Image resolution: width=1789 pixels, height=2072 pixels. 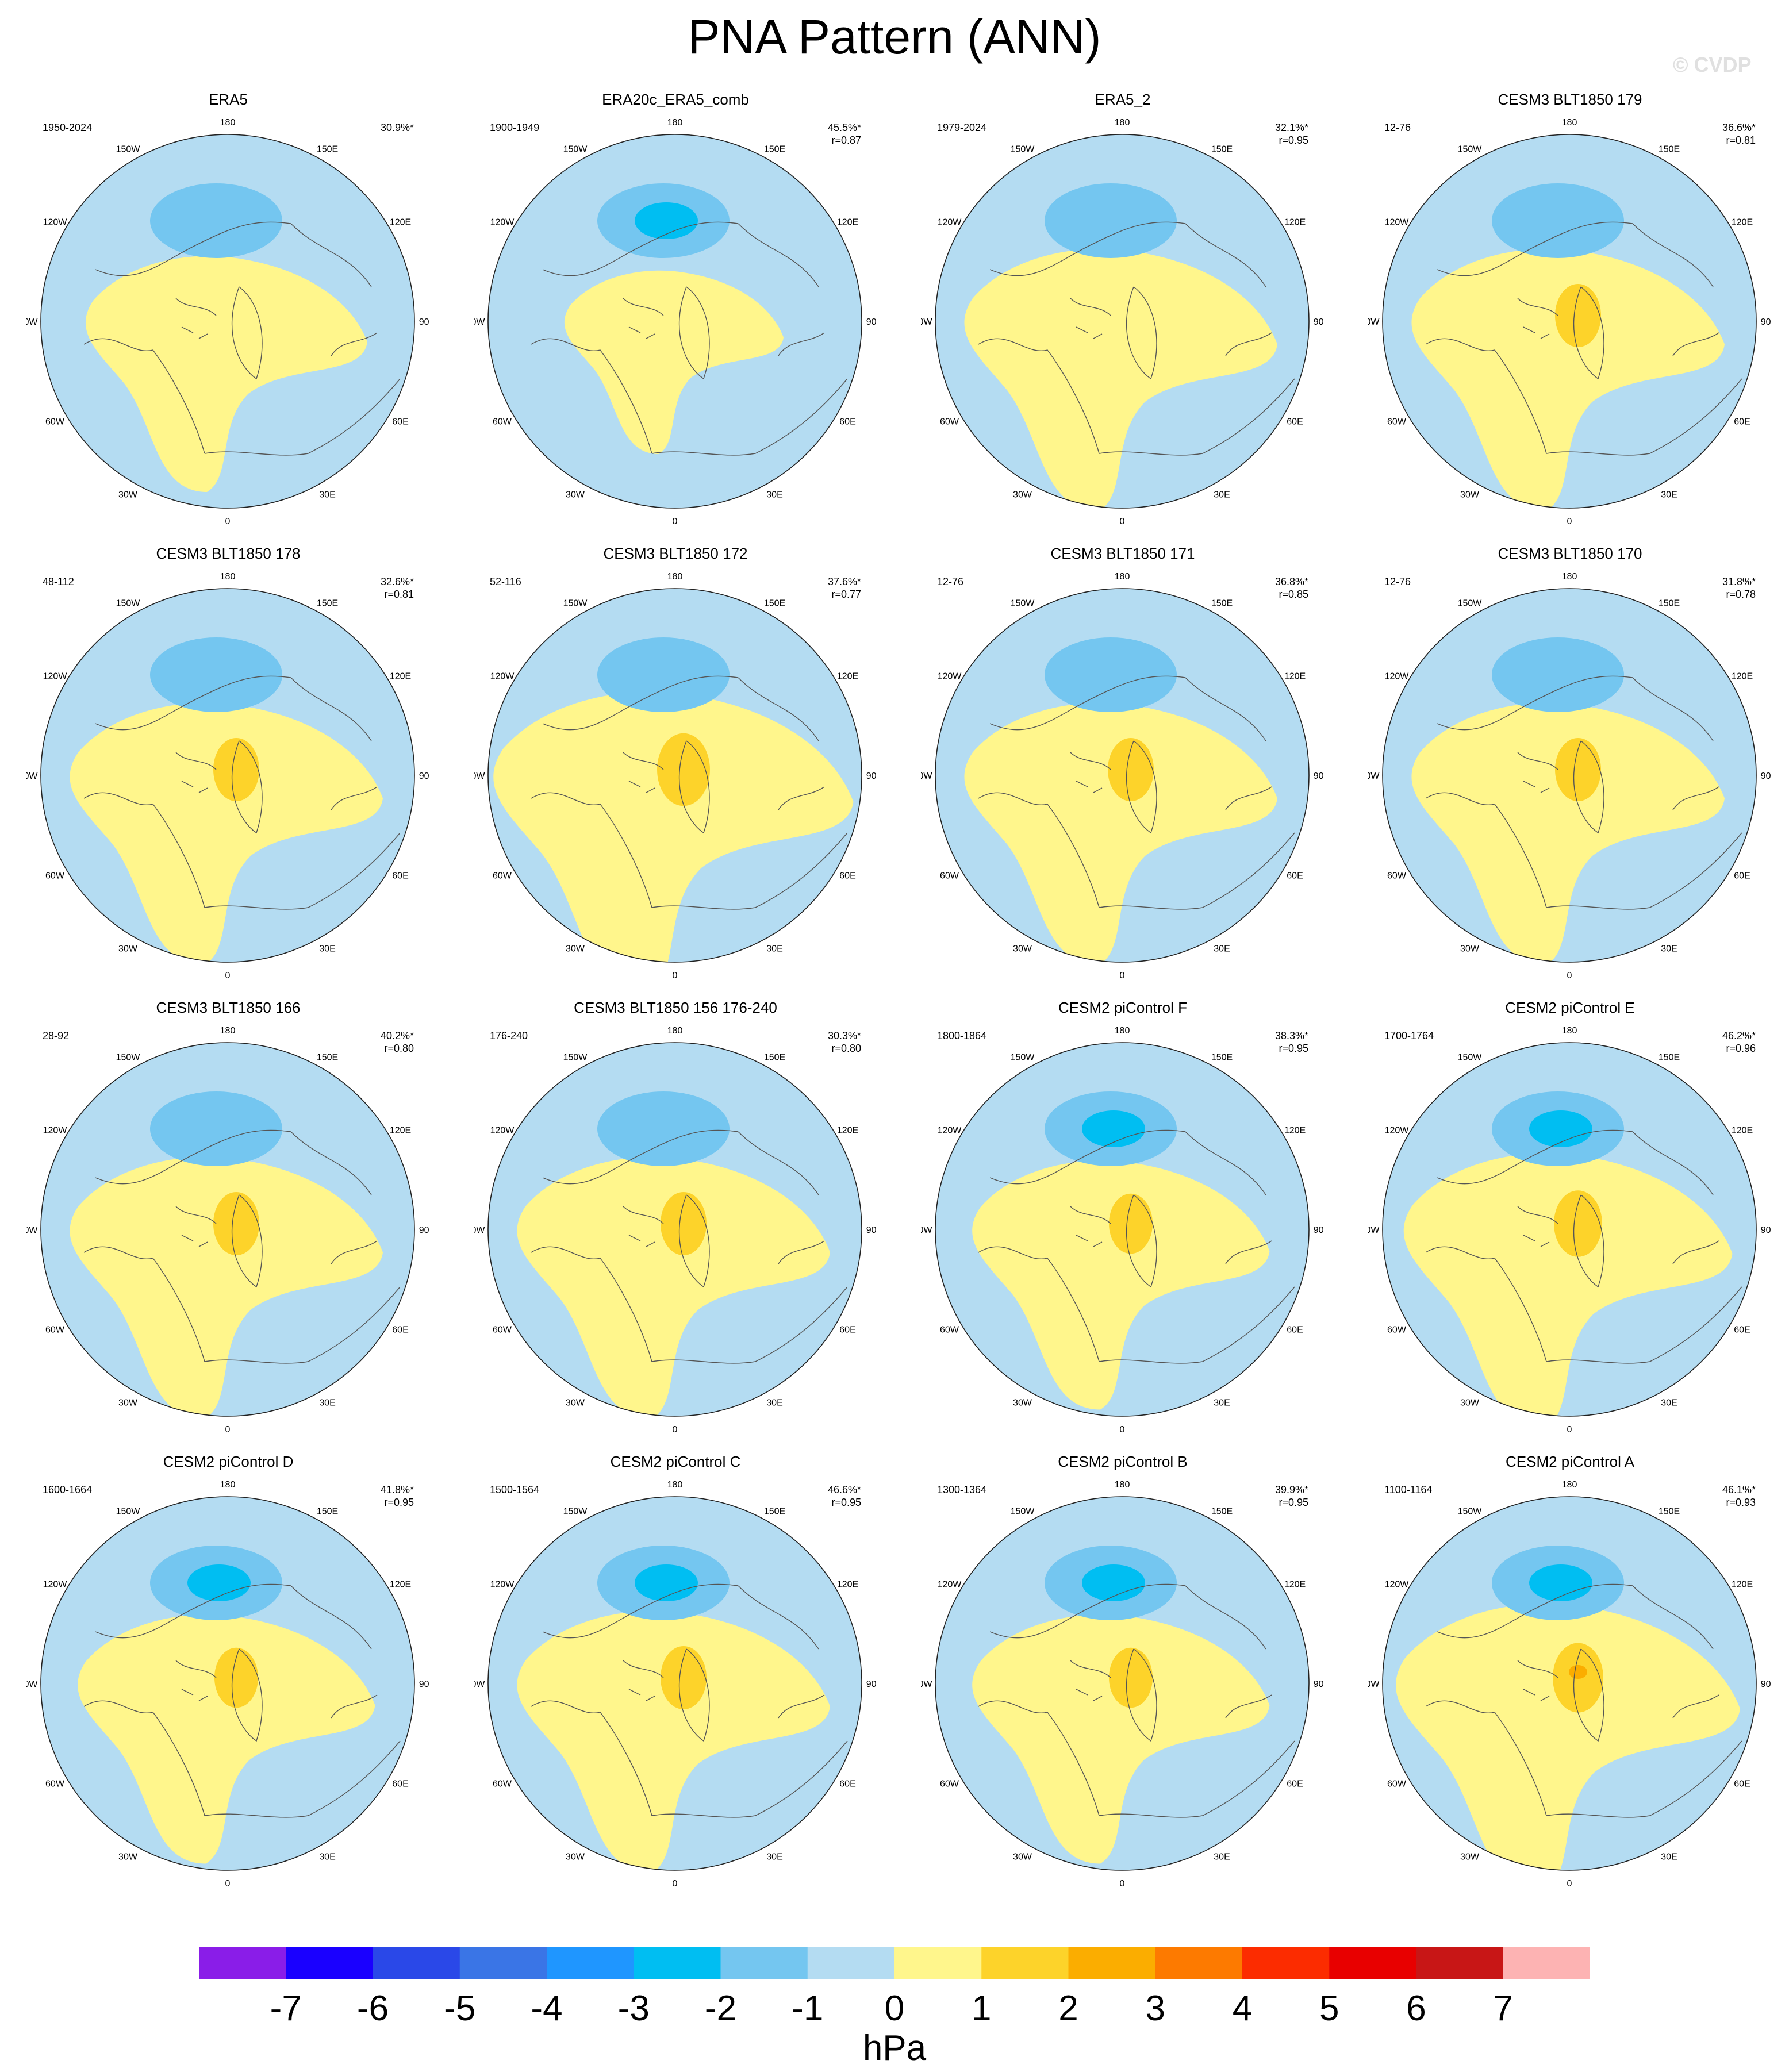 What do you see at coordinates (1155, 2008) in the screenshot?
I see `colorbar-tick: 3` at bounding box center [1155, 2008].